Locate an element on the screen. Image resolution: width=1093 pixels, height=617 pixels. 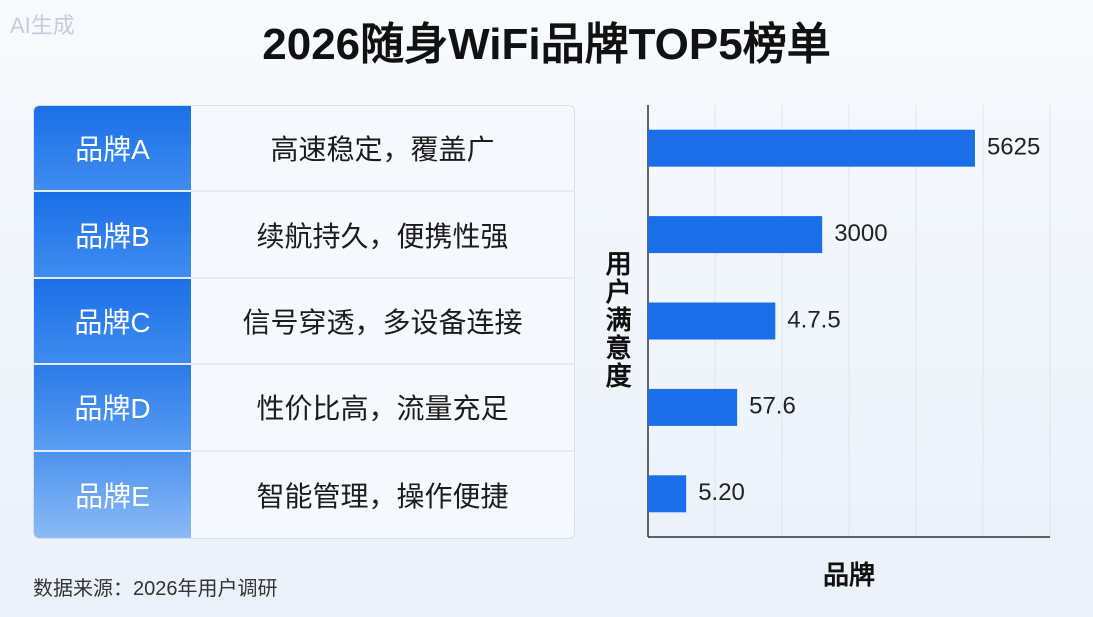
desc-cell: 高速稳定，覆盖广 is located at coordinates (382, 150).